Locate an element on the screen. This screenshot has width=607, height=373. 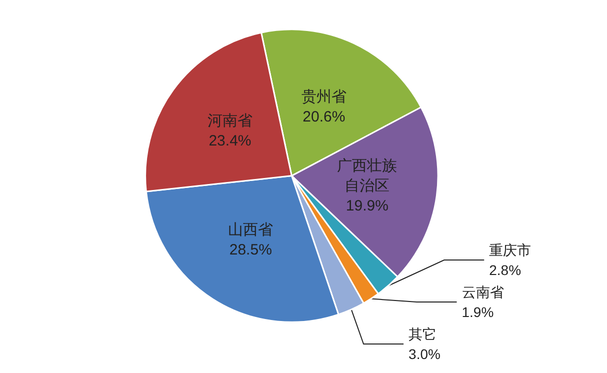
slice-label: 河南省 is located at coordinates (229, 121).